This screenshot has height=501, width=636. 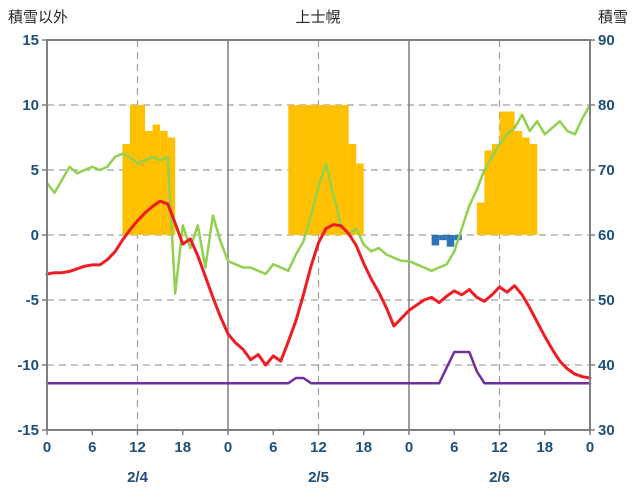 What do you see at coordinates (606, 170) in the screenshot?
I see `svg-text: 70` at bounding box center [606, 170].